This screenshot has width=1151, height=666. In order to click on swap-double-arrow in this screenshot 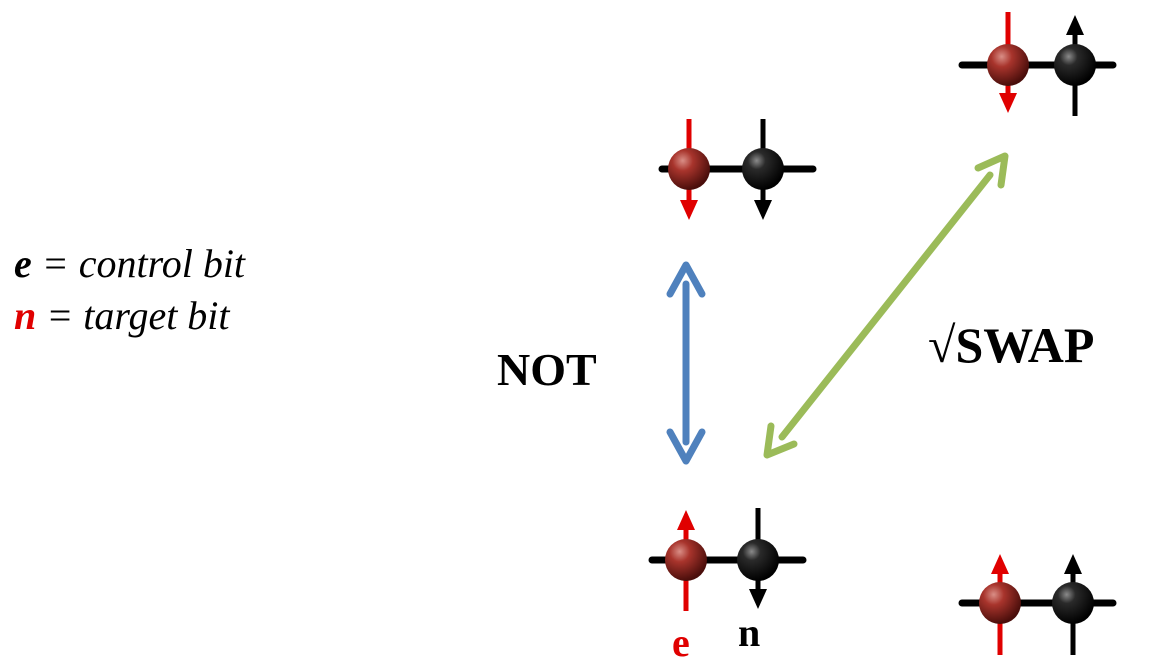, I will do `click(886, 305)`.